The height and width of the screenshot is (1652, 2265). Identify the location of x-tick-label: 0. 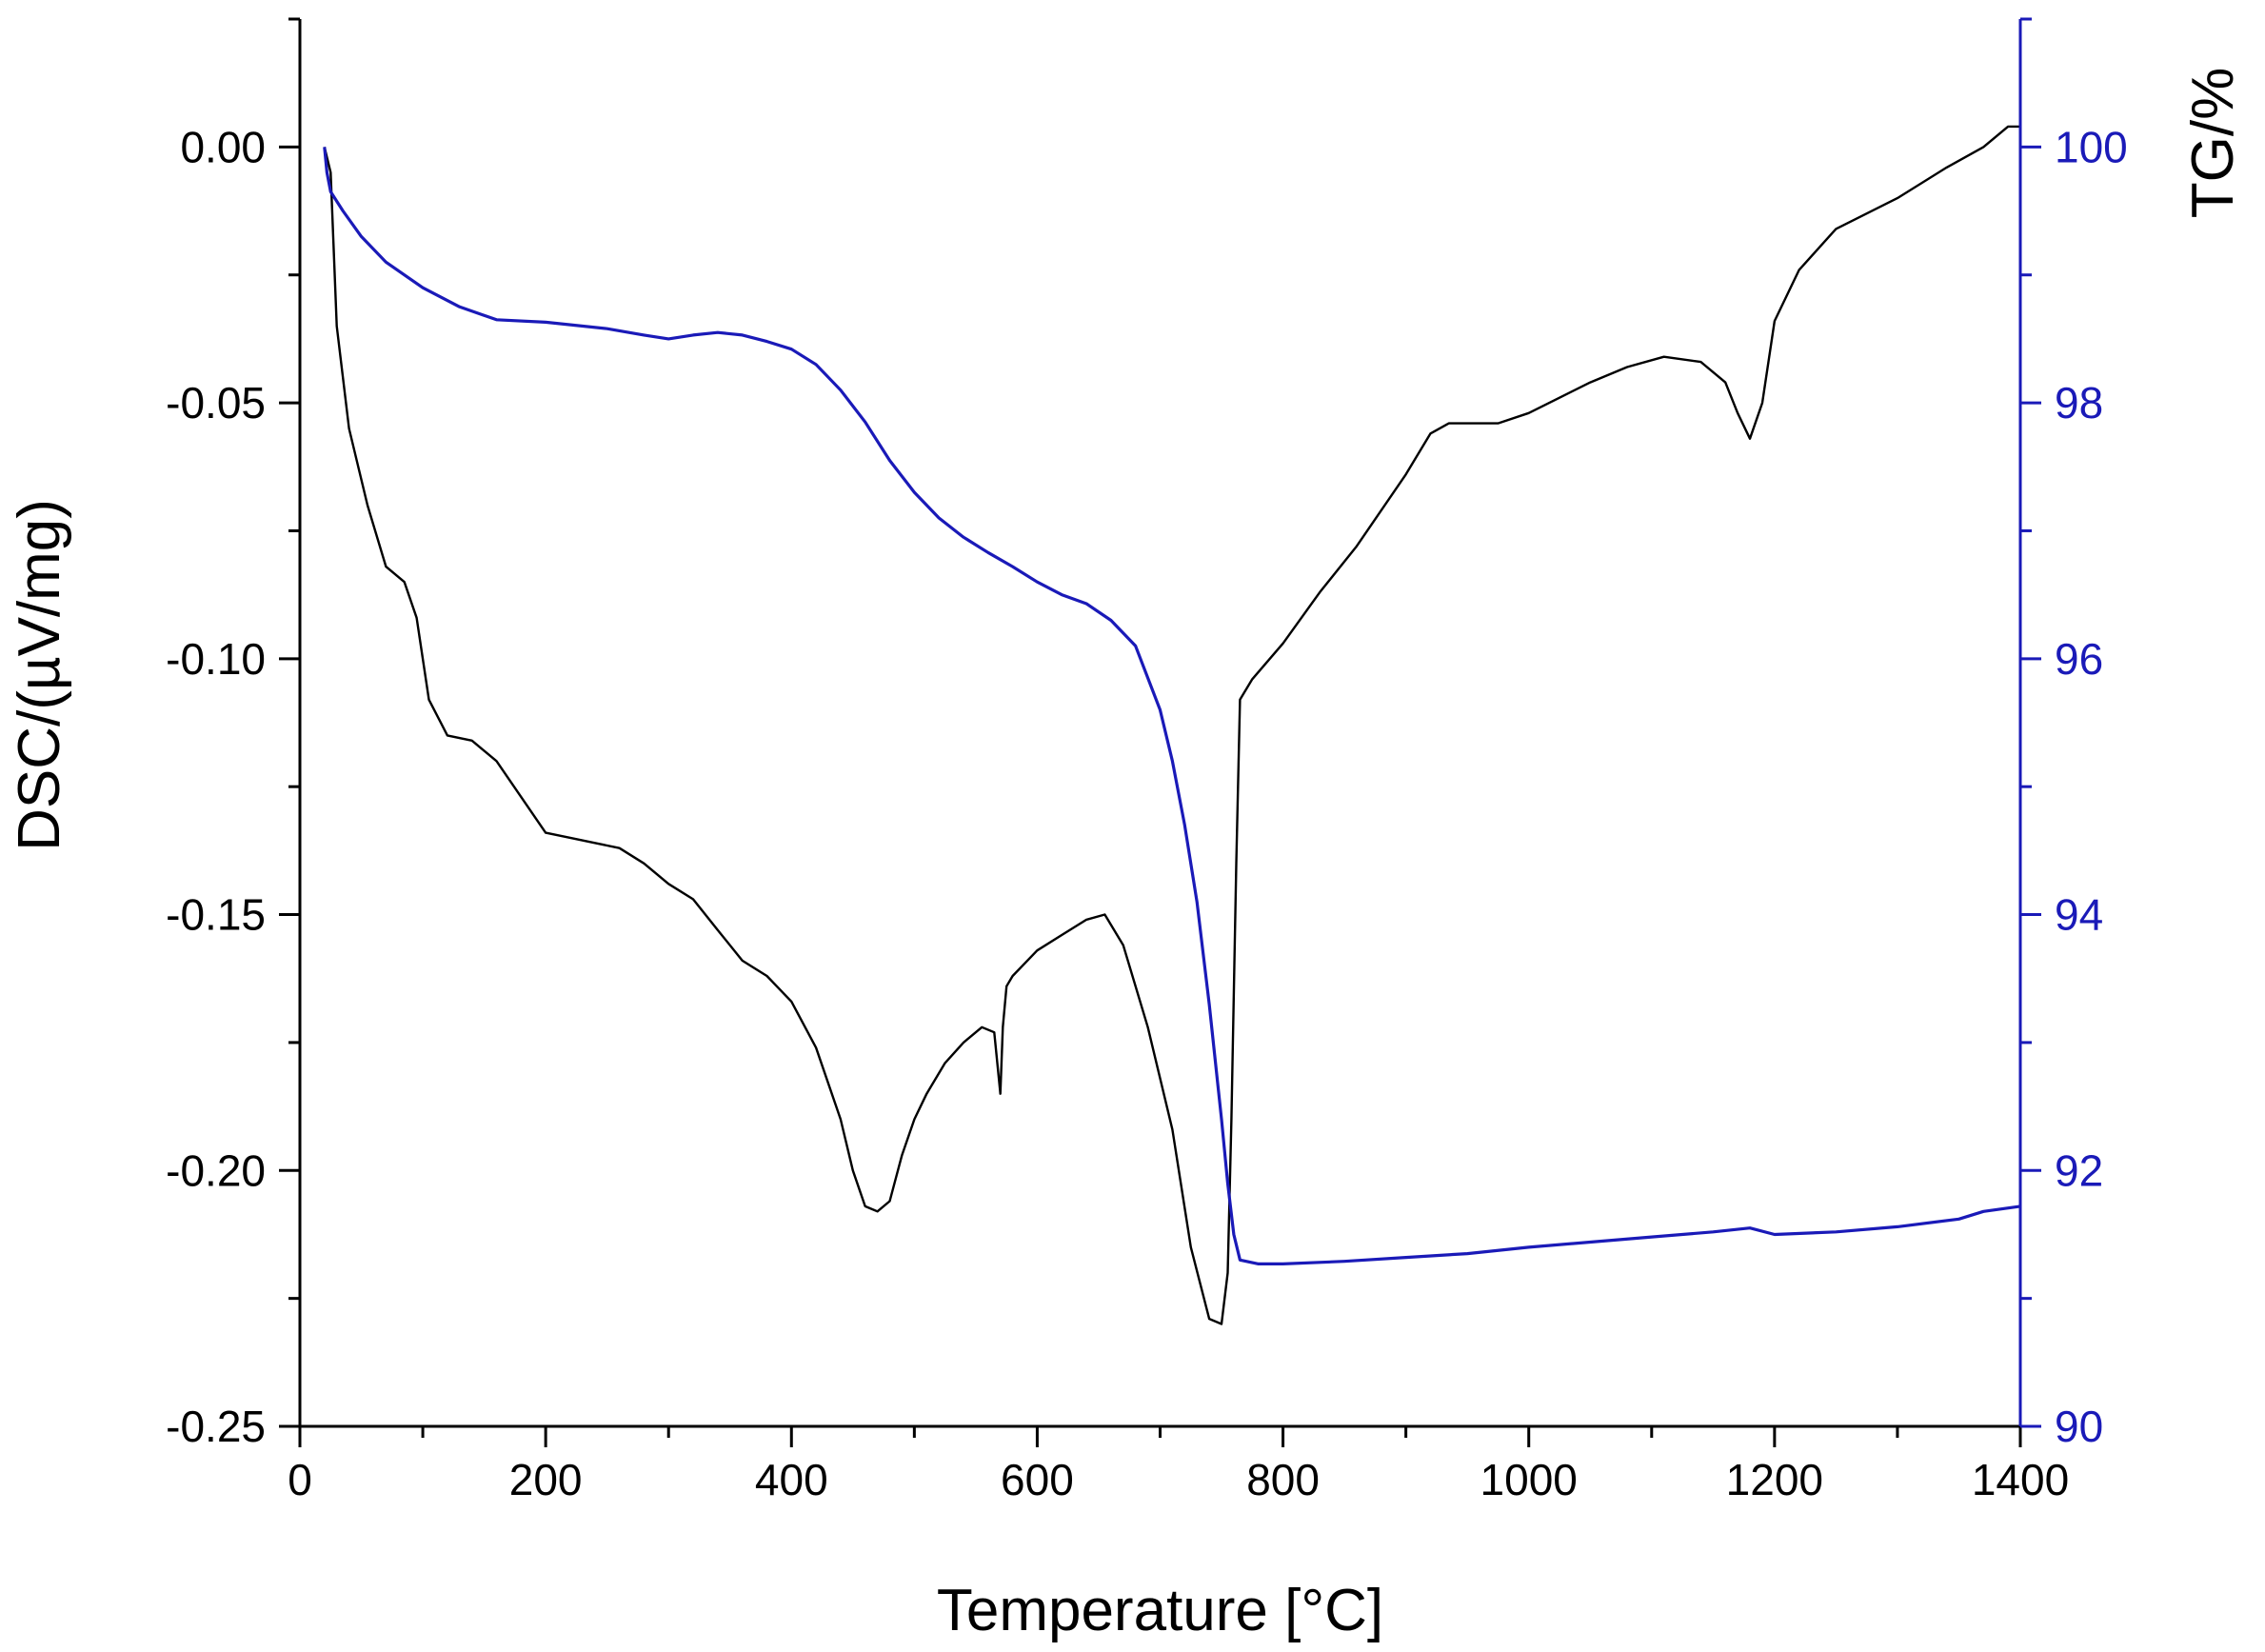
(300, 1480).